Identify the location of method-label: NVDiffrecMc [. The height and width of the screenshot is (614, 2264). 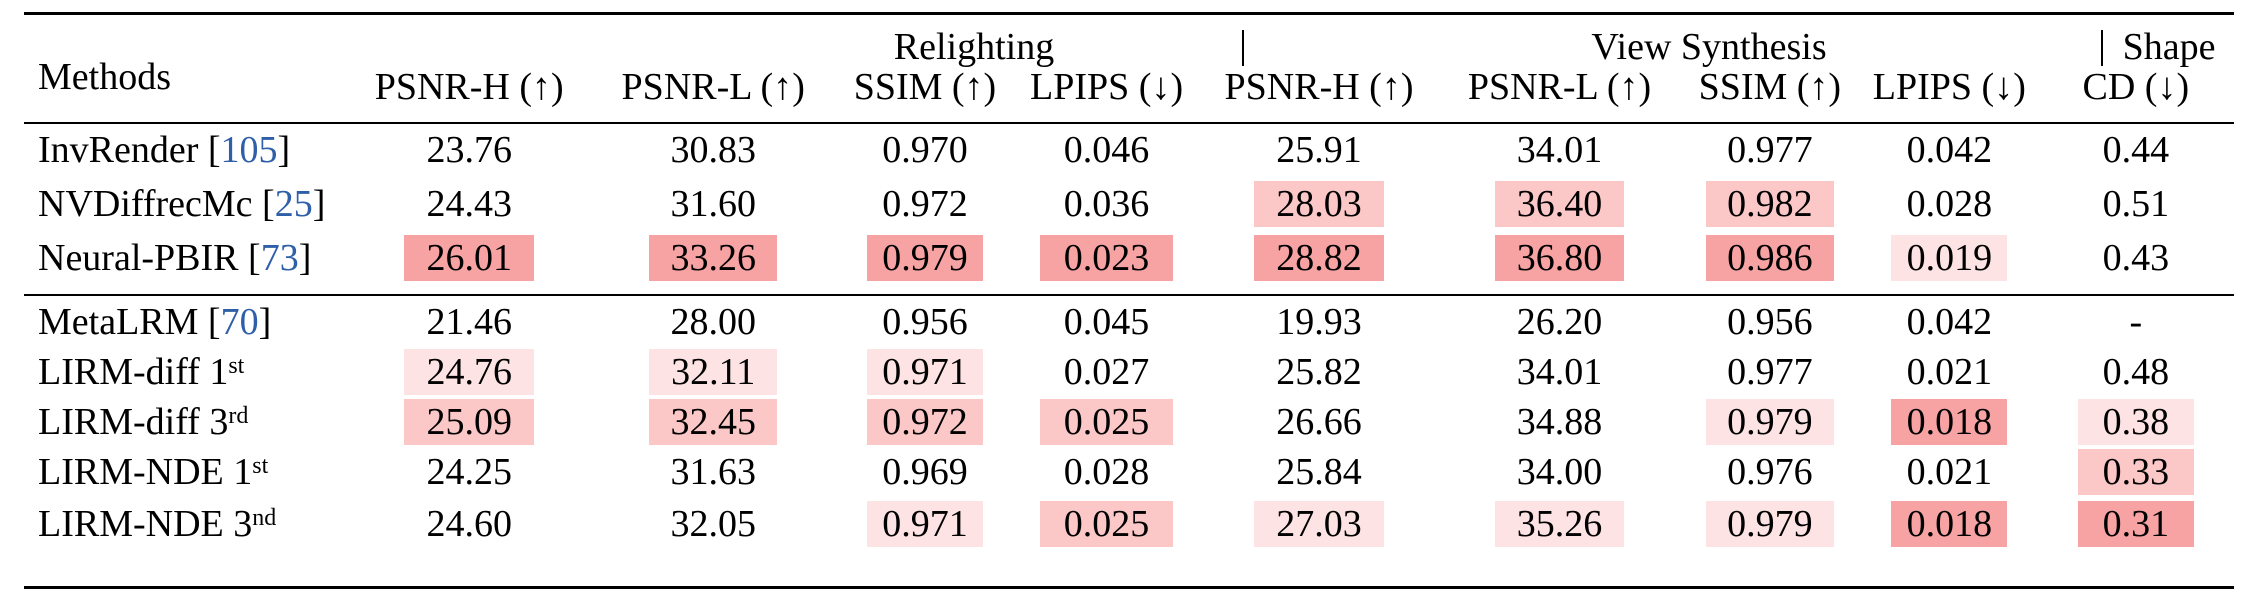
(156, 204).